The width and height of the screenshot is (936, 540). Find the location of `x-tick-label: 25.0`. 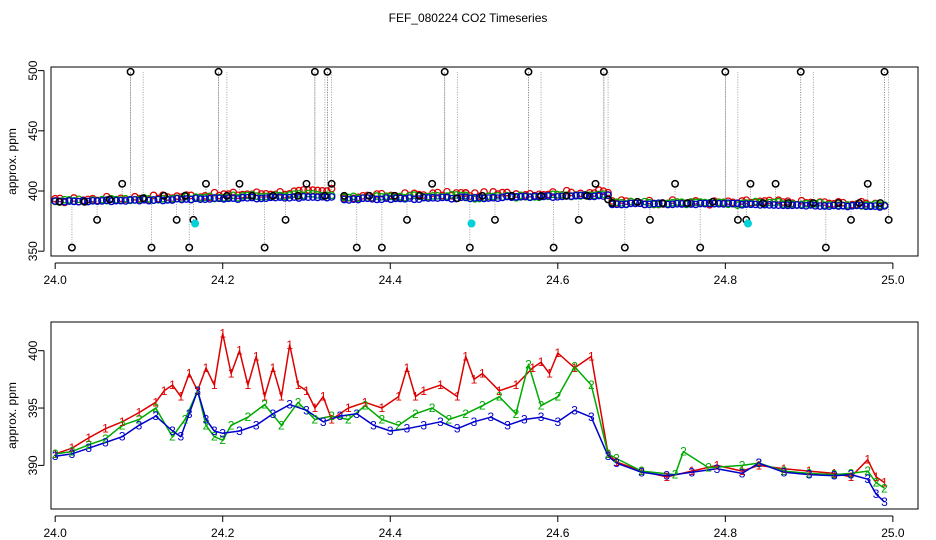

x-tick-label: 25.0 is located at coordinates (893, 533).